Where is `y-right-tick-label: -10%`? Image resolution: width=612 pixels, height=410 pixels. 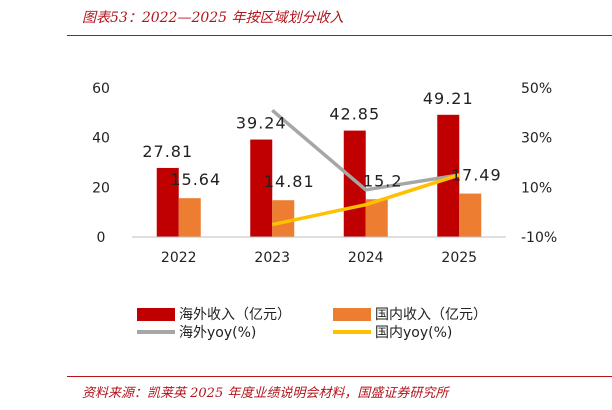 y-right-tick-label: -10% is located at coordinates (539, 238).